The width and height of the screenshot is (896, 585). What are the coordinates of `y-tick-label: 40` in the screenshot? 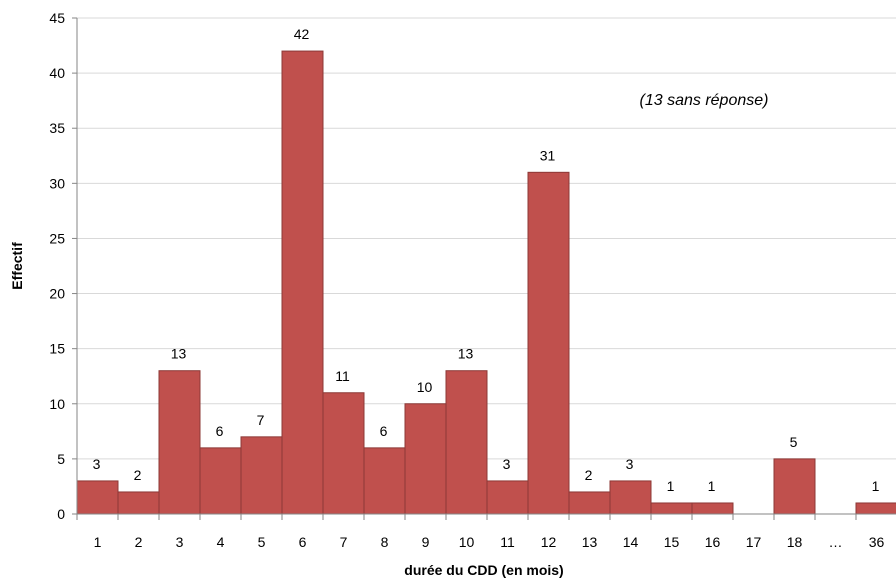 It's located at (57, 73).